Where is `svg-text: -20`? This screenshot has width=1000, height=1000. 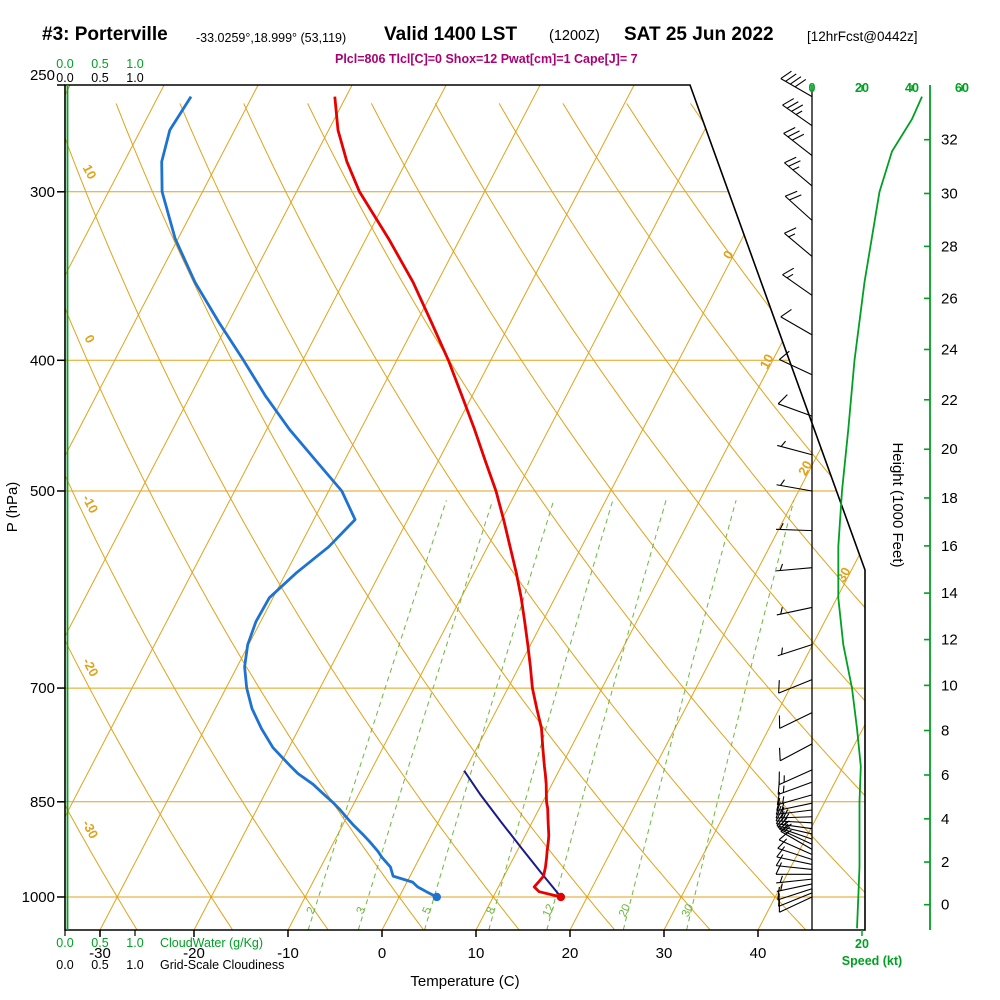 svg-text: -20 is located at coordinates (194, 953).